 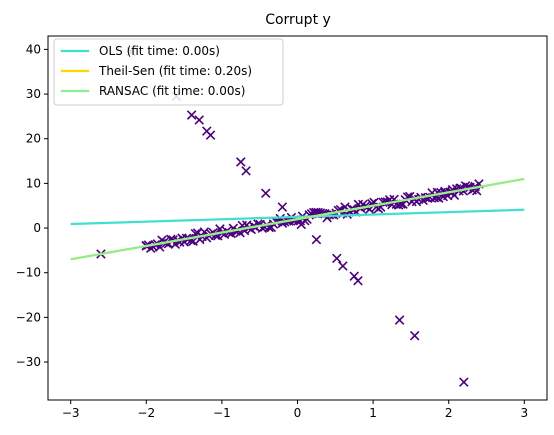 What do you see at coordinates (28, 273) in the screenshot?
I see `y-tick-label: −10` at bounding box center [28, 273].